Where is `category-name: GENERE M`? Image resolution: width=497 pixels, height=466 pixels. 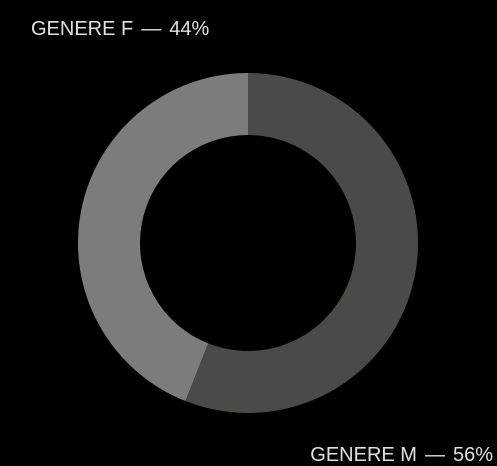 category-name: GENERE M is located at coordinates (363, 455).